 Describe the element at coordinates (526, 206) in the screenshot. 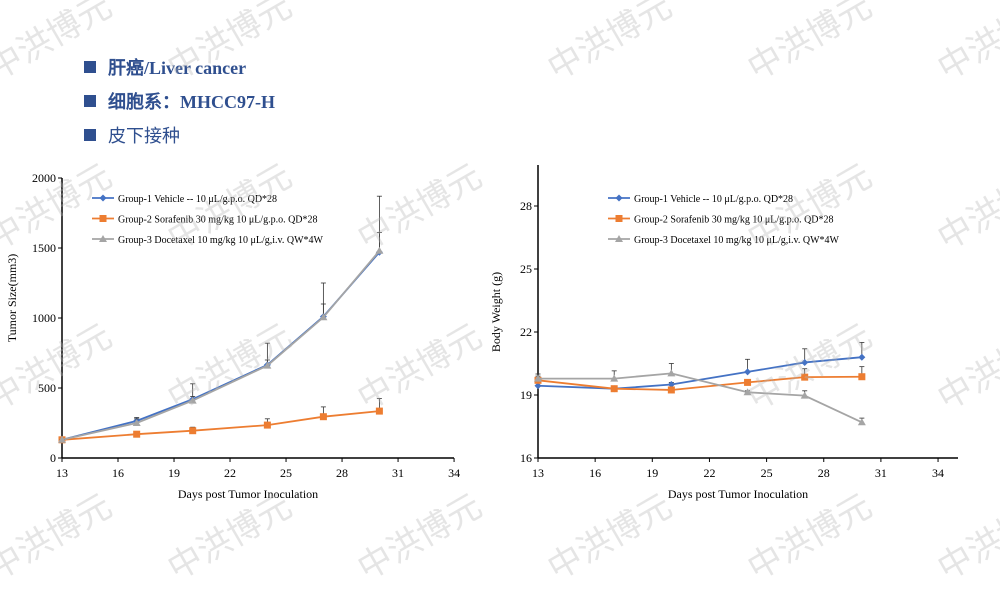

I see `y-tick-label: 28` at that location.